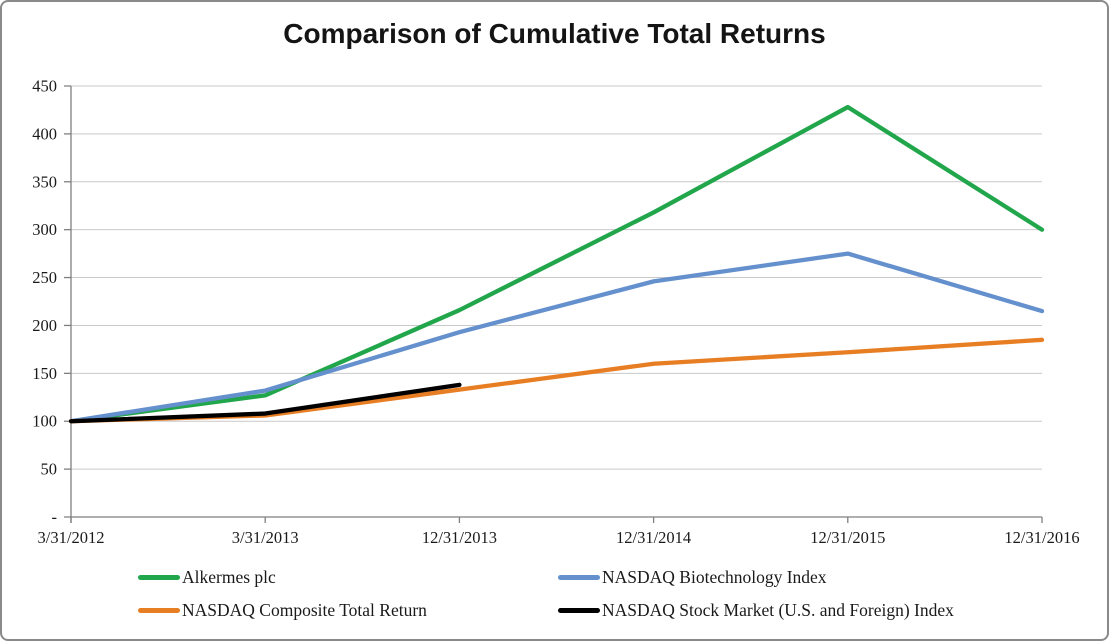  What do you see at coordinates (49, 469) in the screenshot?
I see `y-tick-label: 50` at bounding box center [49, 469].